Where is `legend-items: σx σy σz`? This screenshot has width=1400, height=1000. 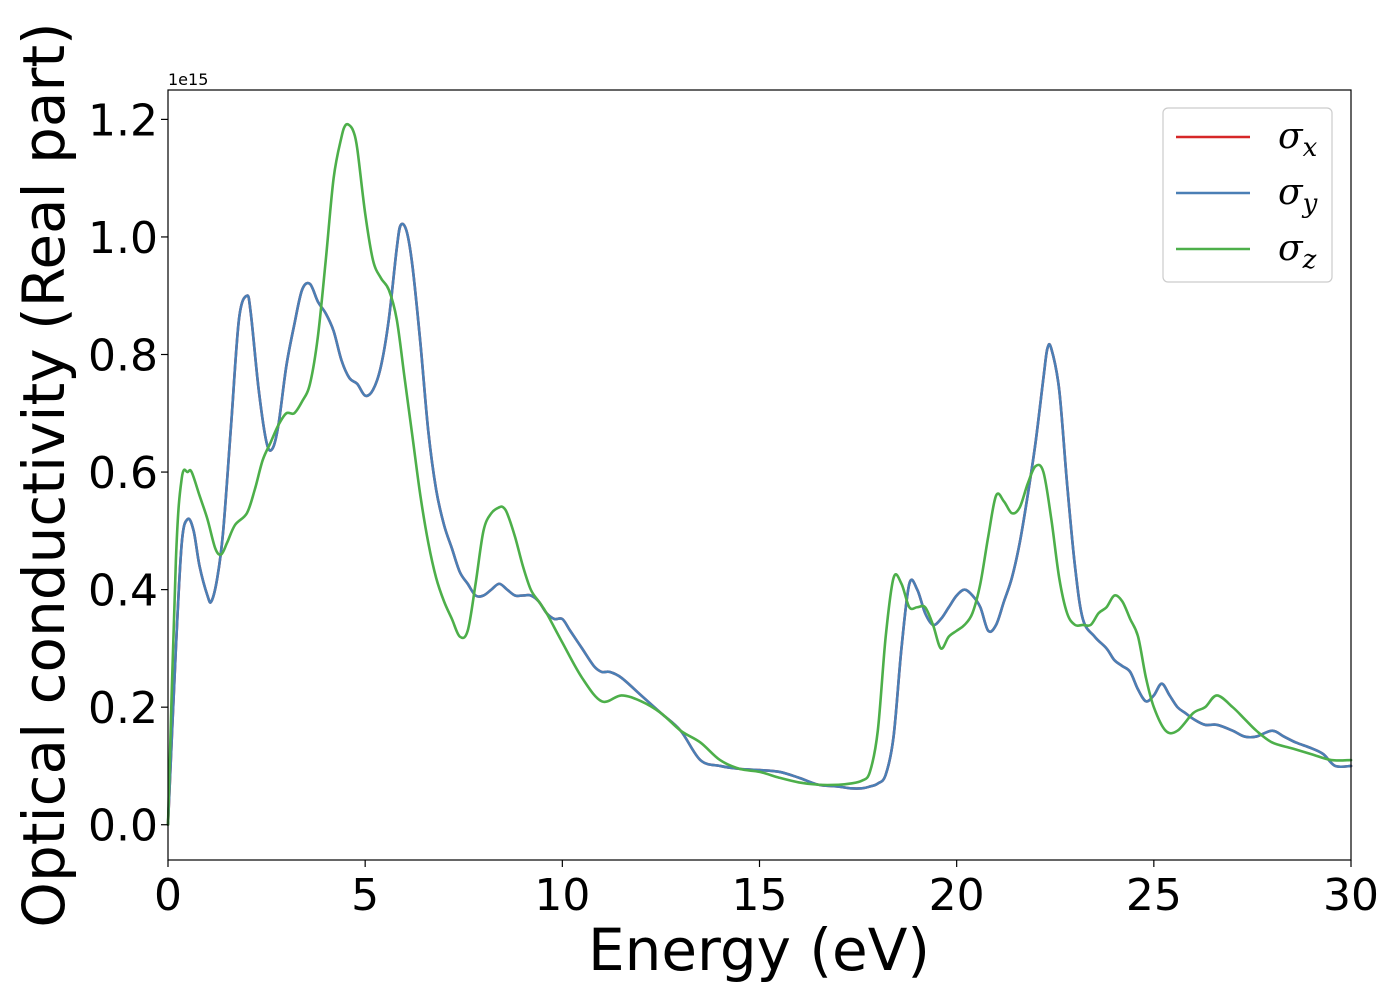
legend-items: σx σy σz is located at coordinates (1247, 195).